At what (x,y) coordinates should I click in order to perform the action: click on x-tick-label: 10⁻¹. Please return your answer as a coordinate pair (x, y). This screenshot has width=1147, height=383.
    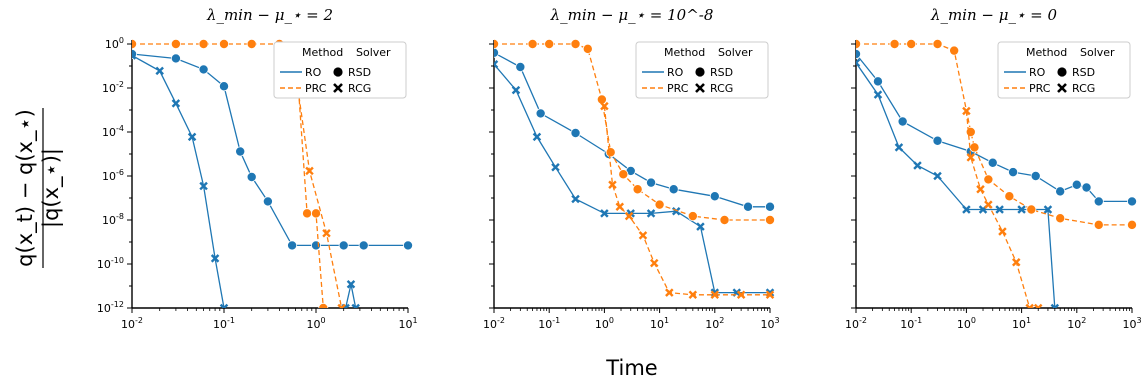
    Looking at the image, I should click on (911, 323).